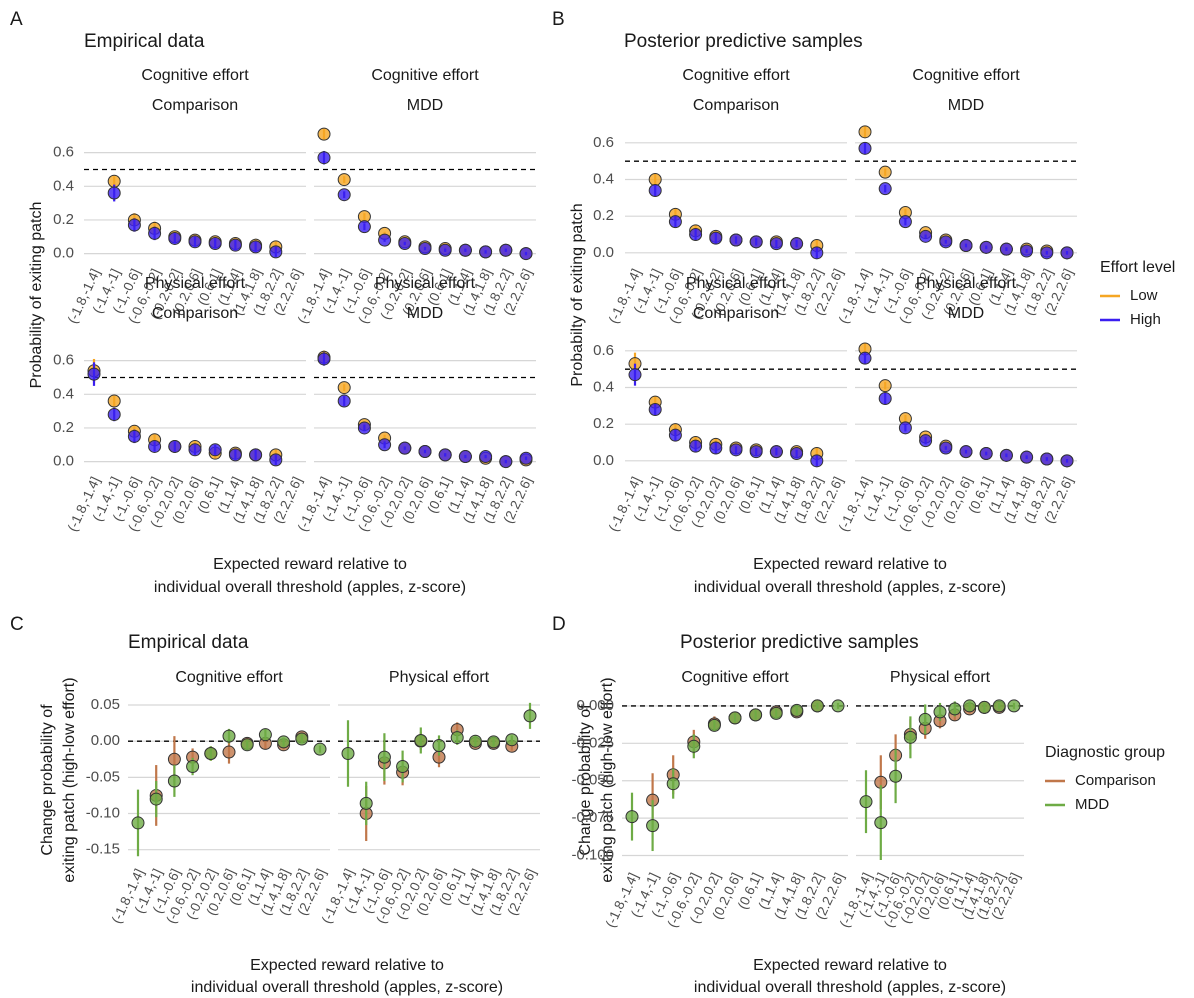 Image resolution: width=1194 pixels, height=998 pixels. I want to click on y-tick-label: -0.025, so click(592, 742).